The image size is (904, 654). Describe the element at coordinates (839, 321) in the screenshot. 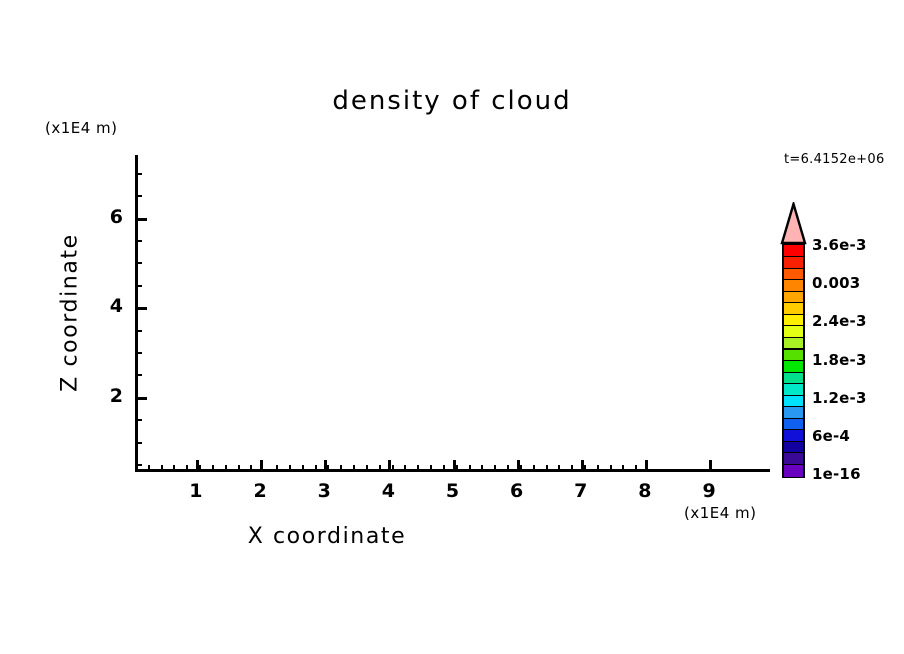

I see `colorbar-tick-label: 2.4e-3` at that location.